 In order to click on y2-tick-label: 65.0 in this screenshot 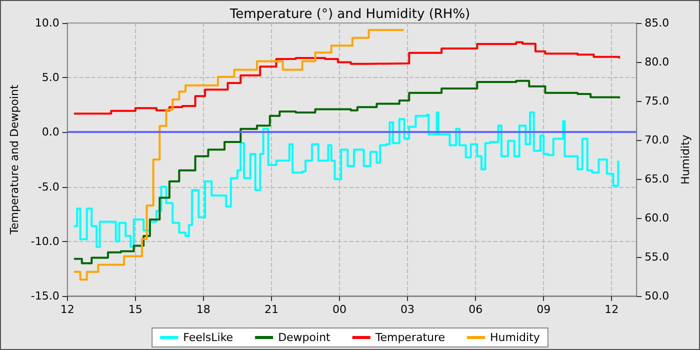, I will do `click(657, 179)`.